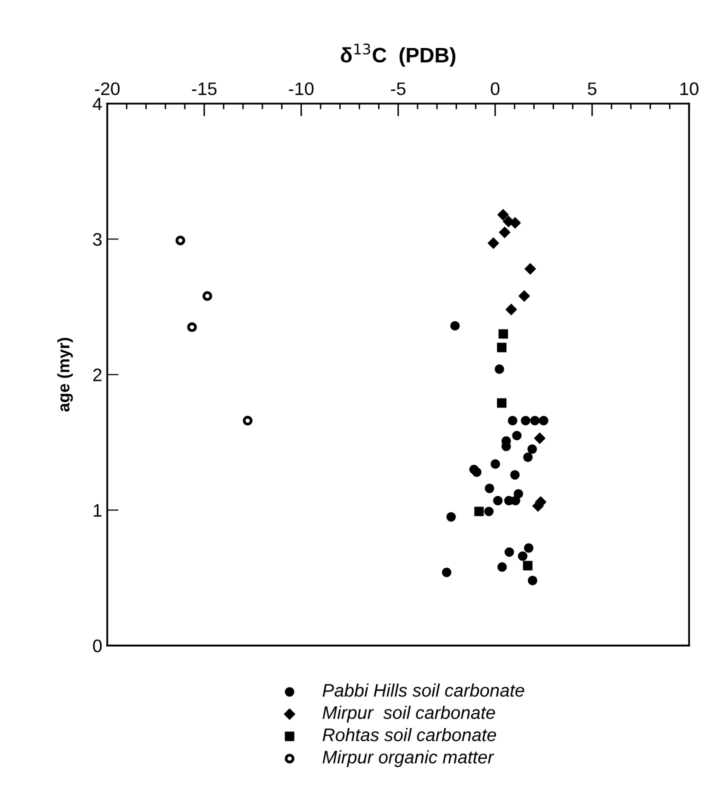  Describe the element at coordinates (65, 375) in the screenshot. I see `y-axis-title: age (myr)` at that location.